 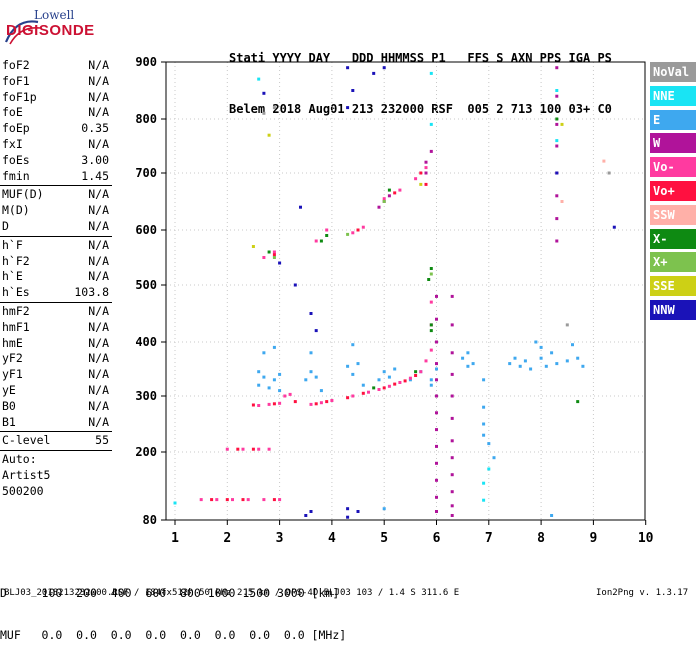 I want to click on param-value: 1.45, so click(x=95, y=175).